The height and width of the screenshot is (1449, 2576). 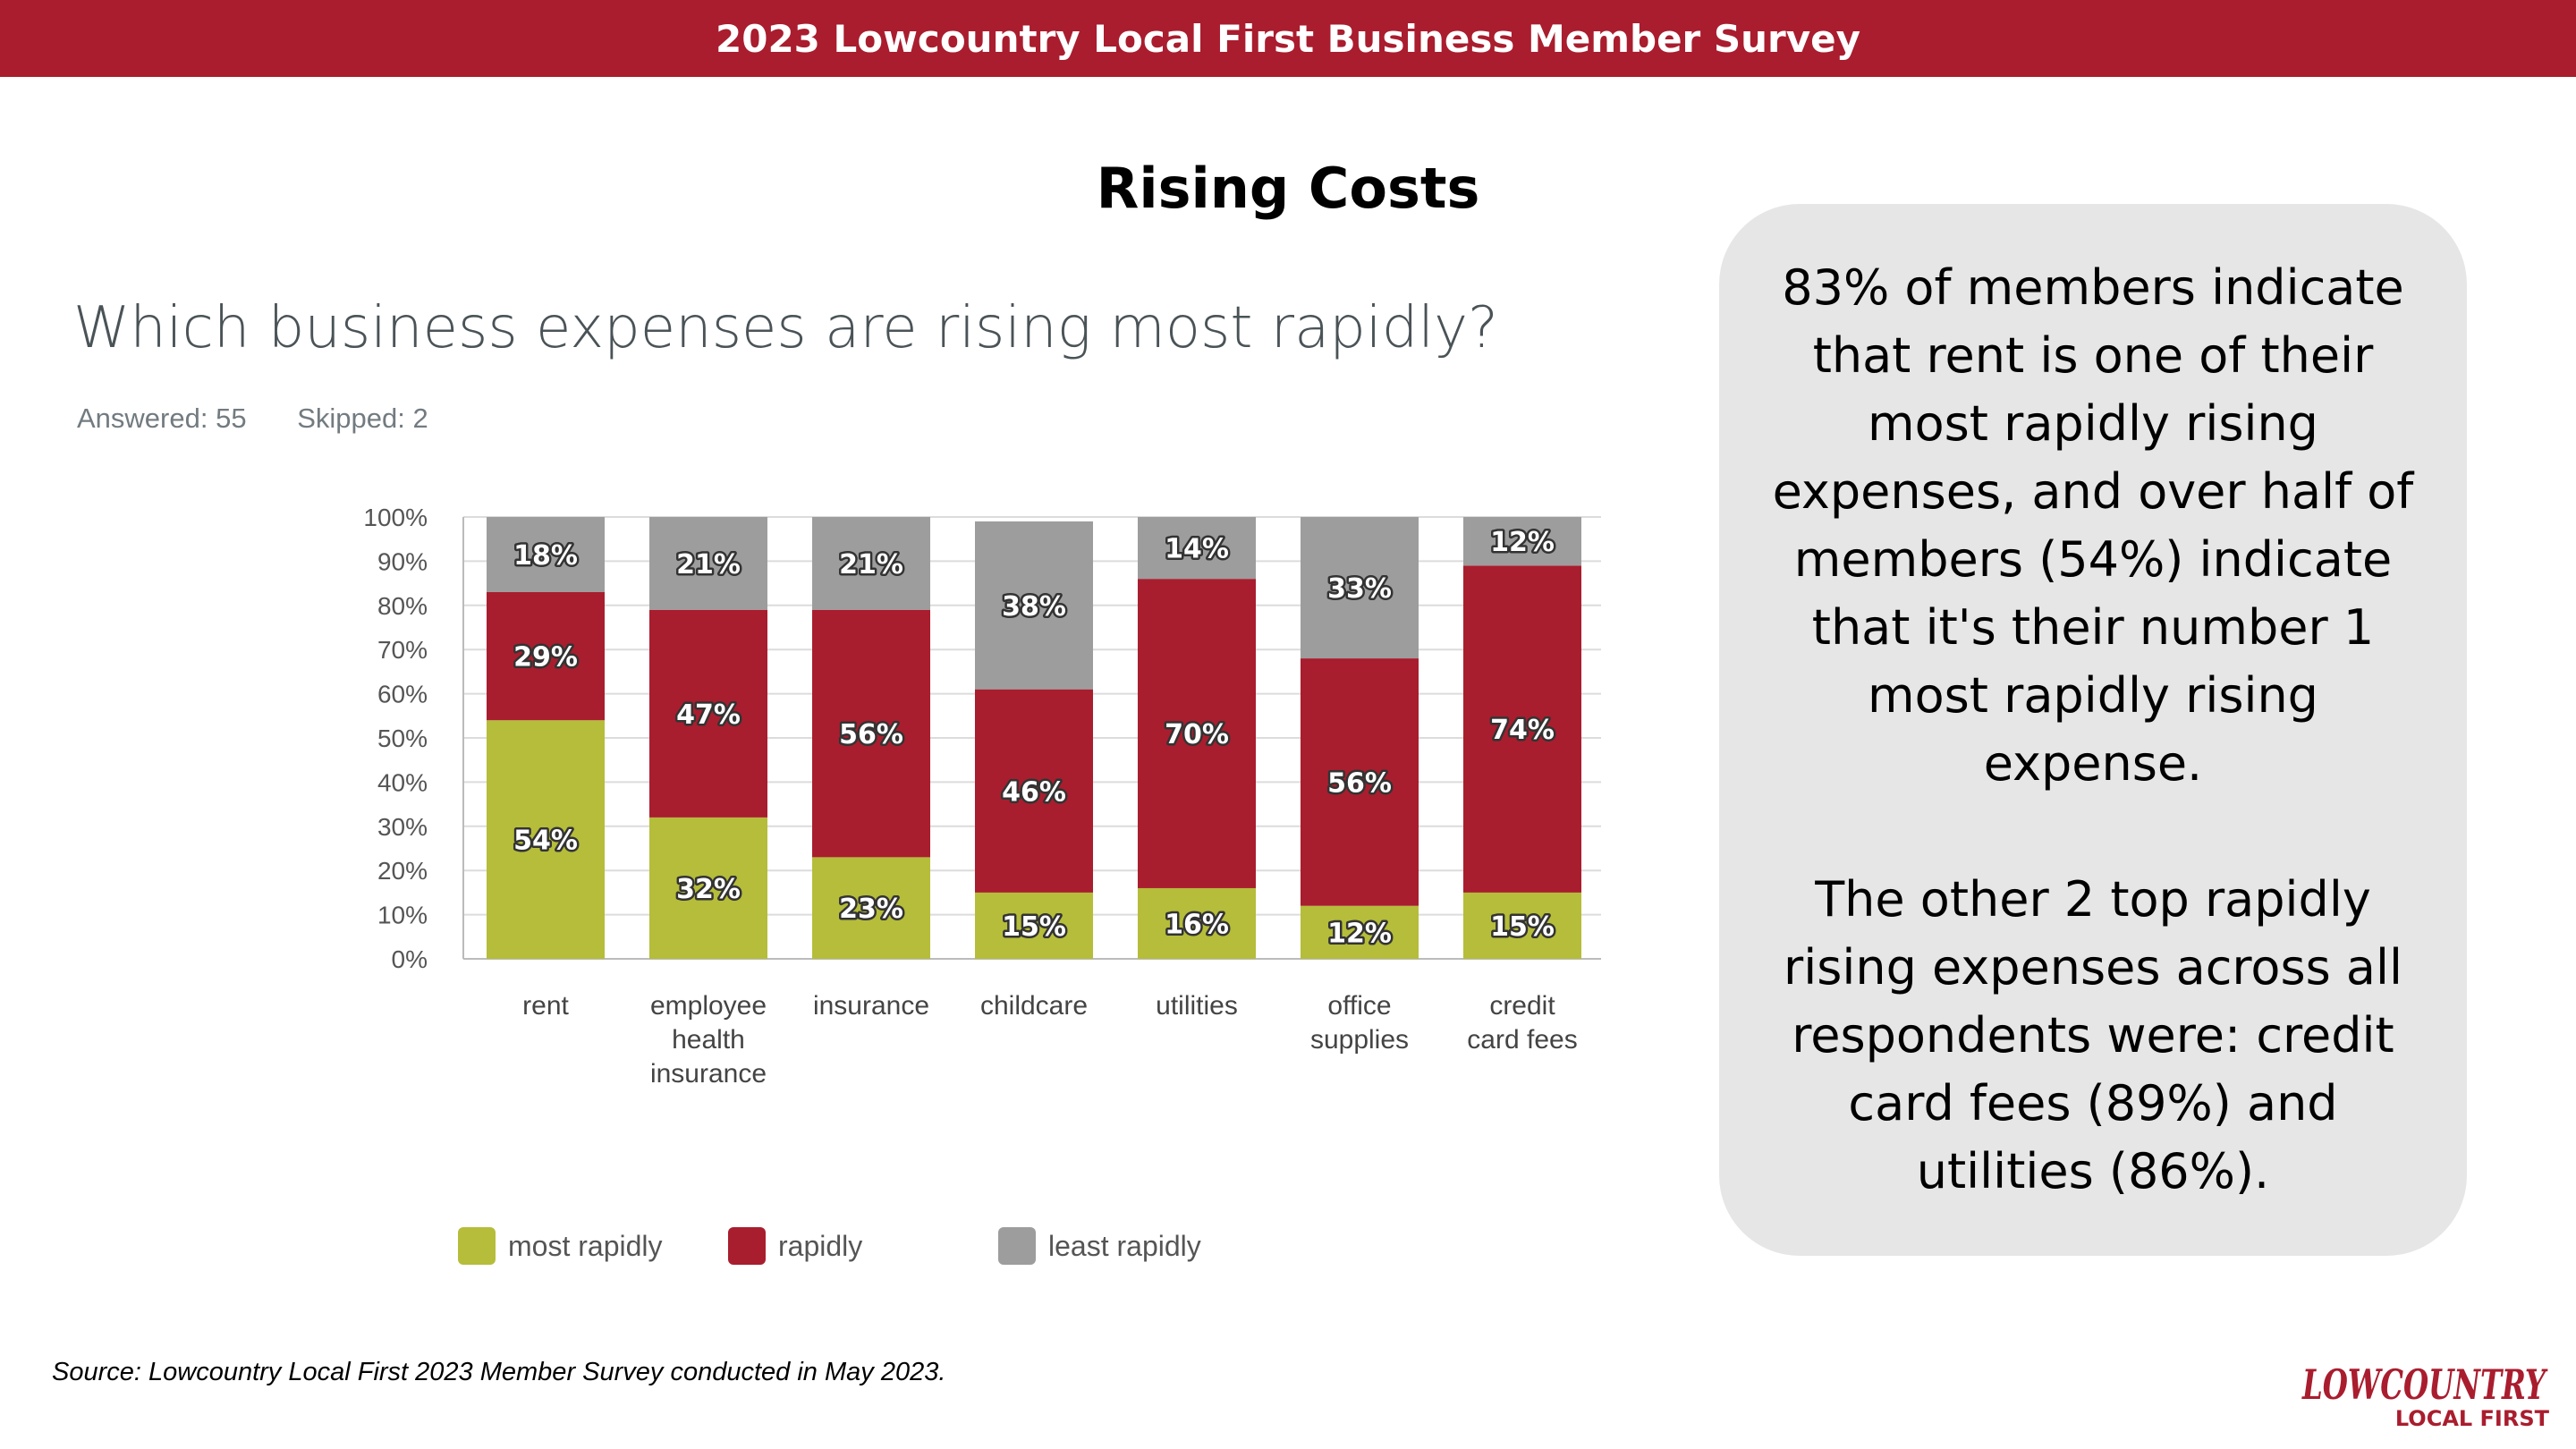 What do you see at coordinates (871, 1006) in the screenshot?
I see `x-category-label: insurance` at bounding box center [871, 1006].